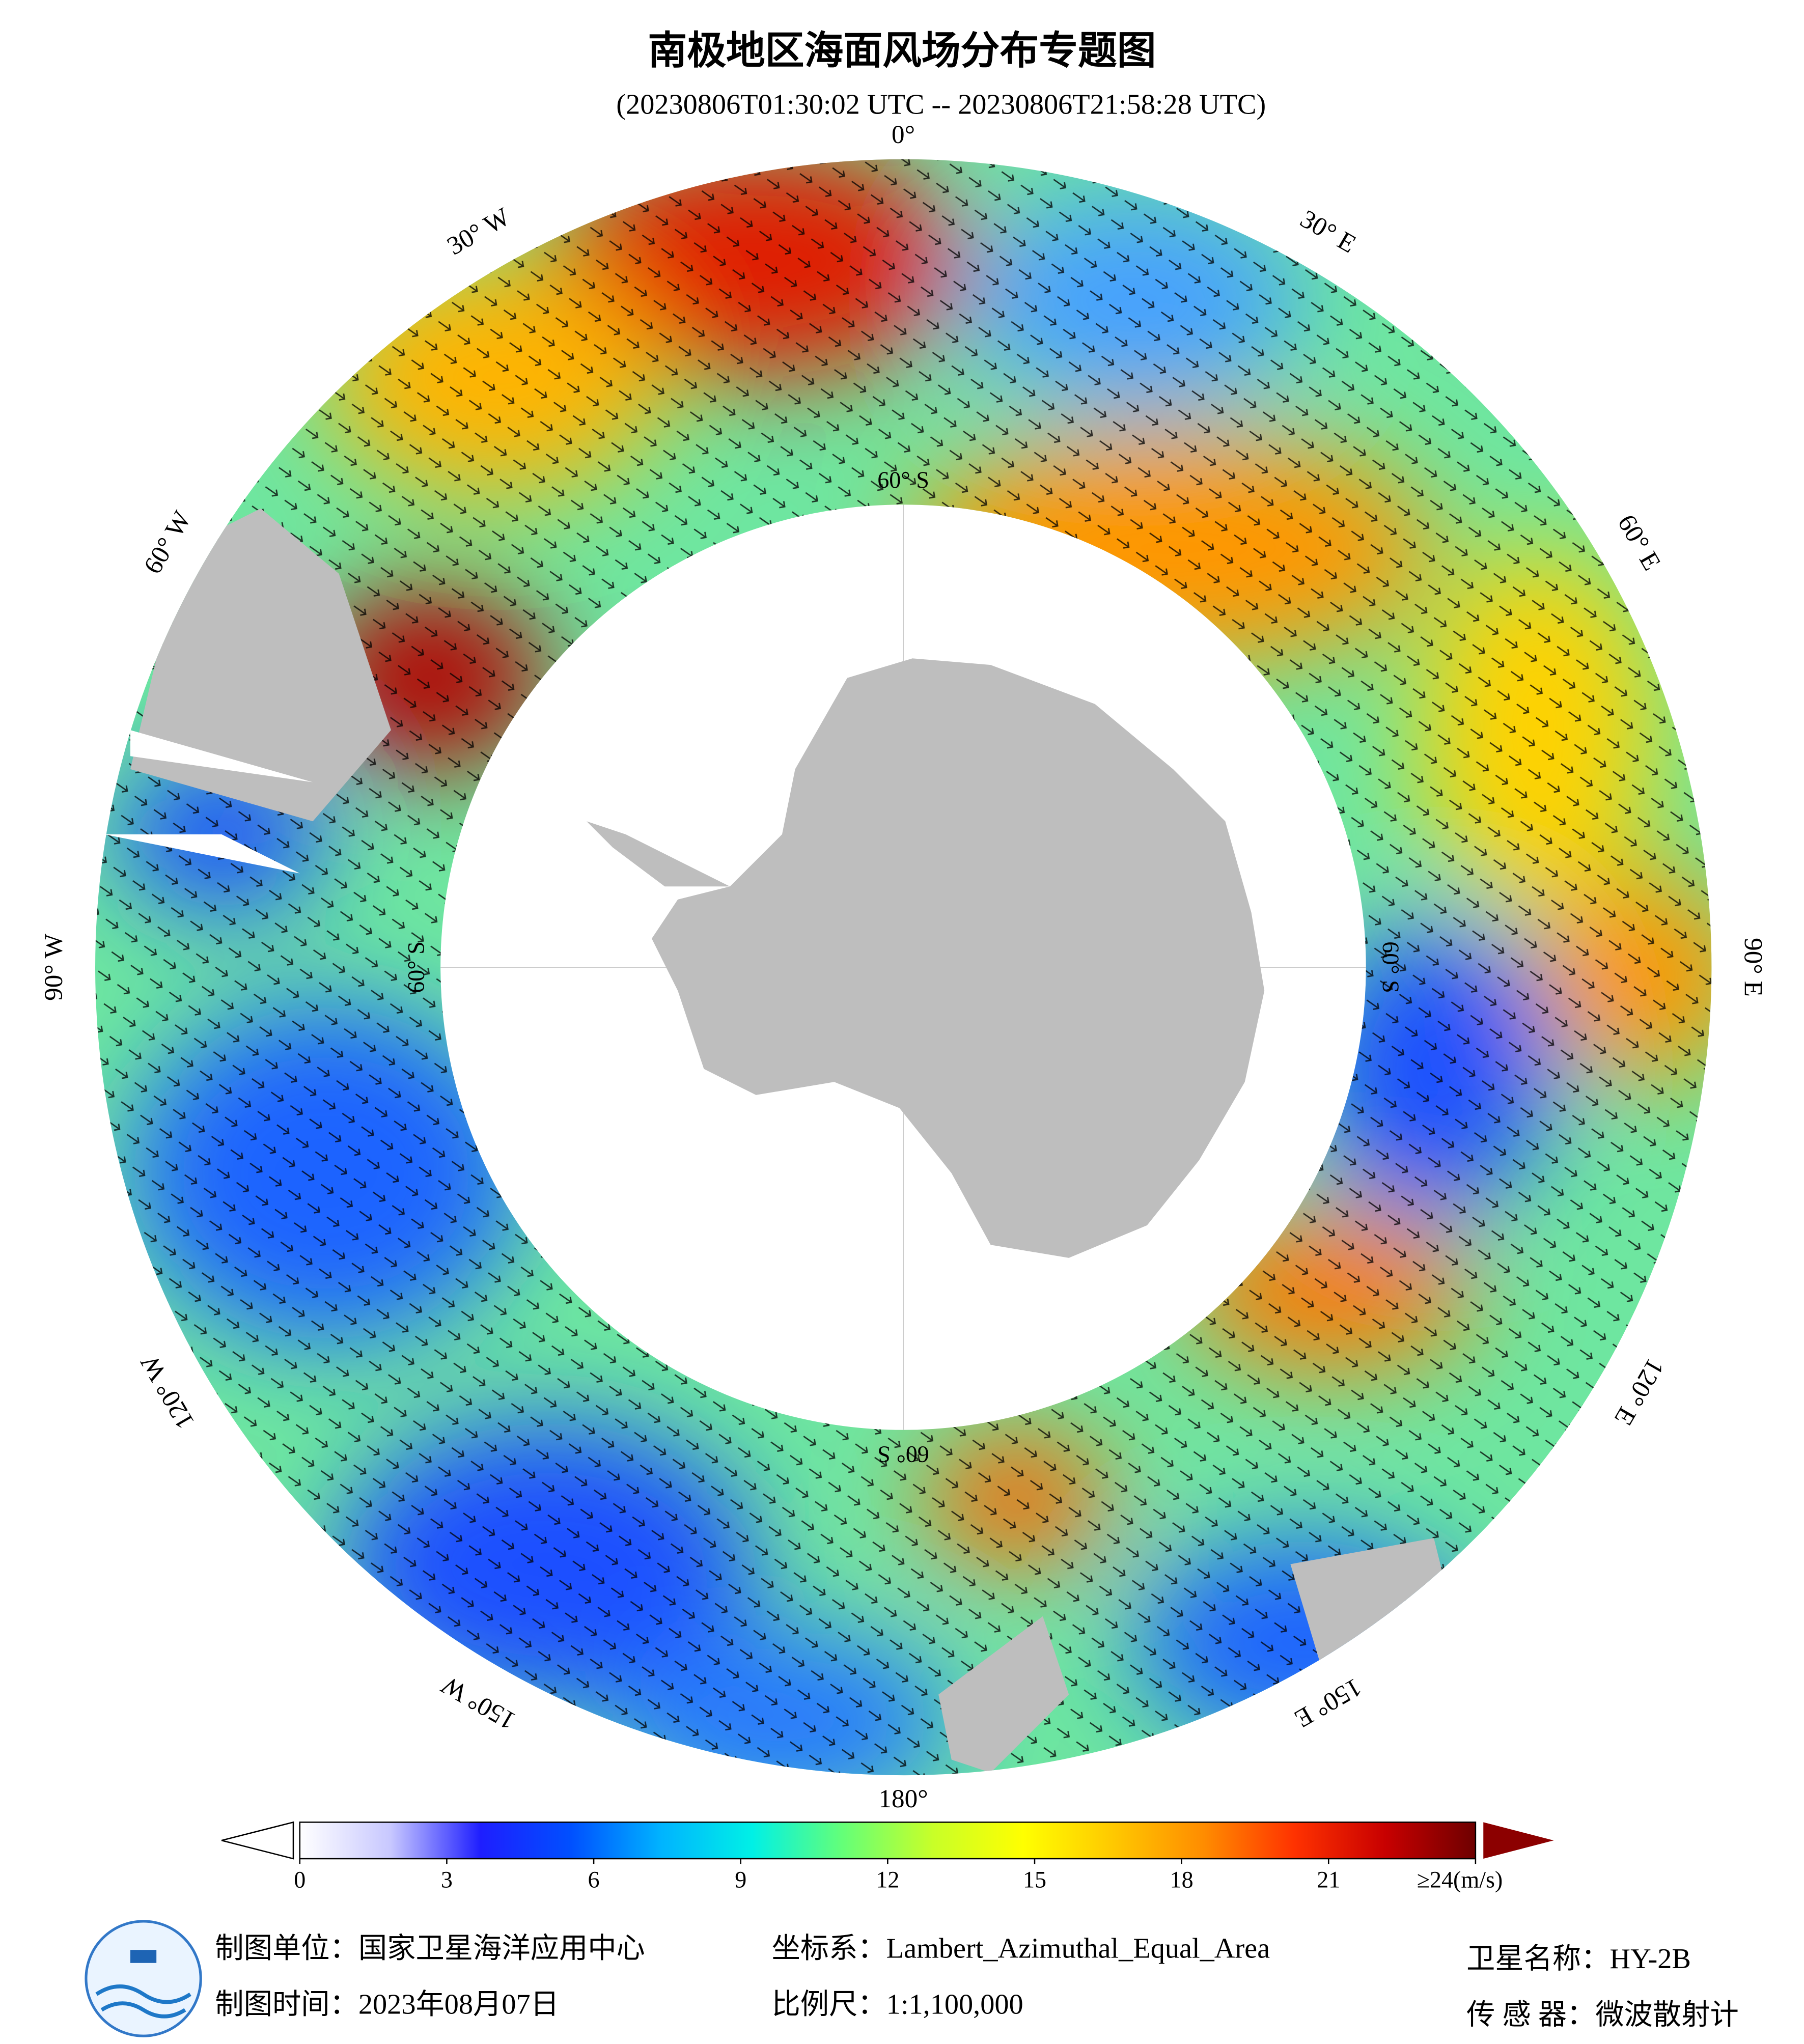 The height and width of the screenshot is (2044, 1804). I want to click on longitude-label: 120° W, so click(167, 1392).